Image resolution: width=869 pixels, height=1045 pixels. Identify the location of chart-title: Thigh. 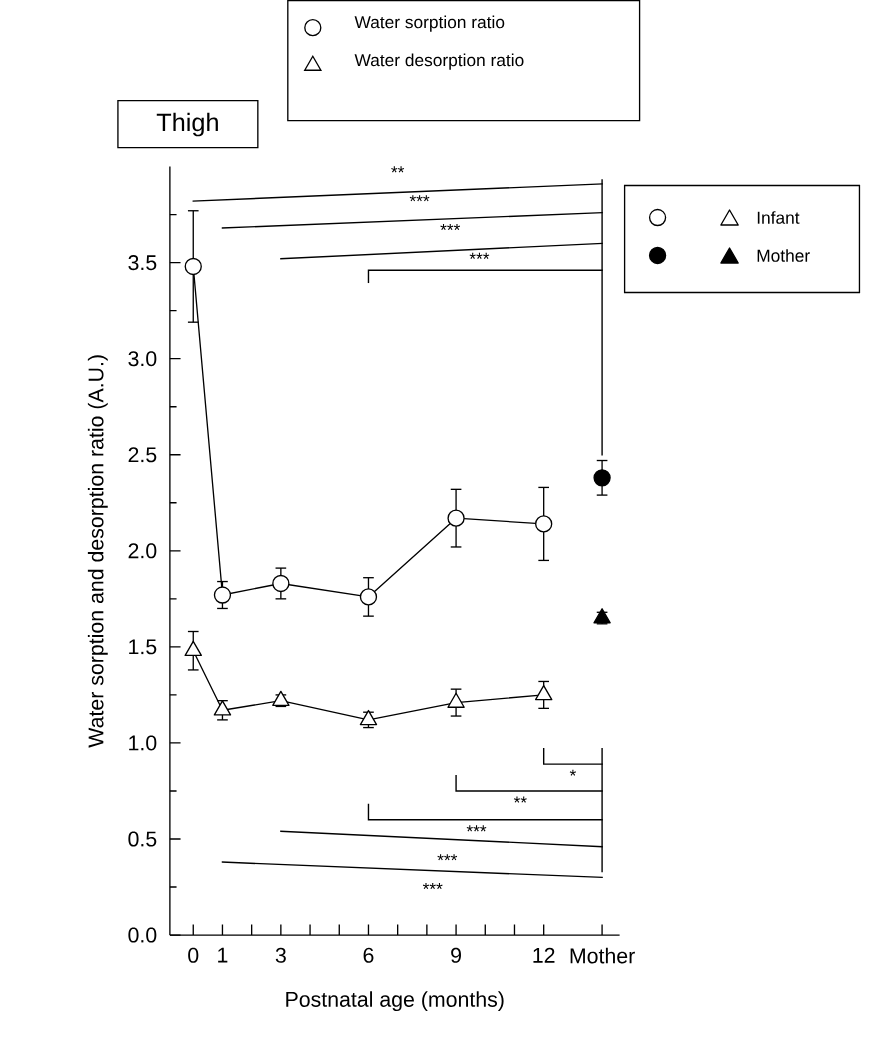
(187, 124).